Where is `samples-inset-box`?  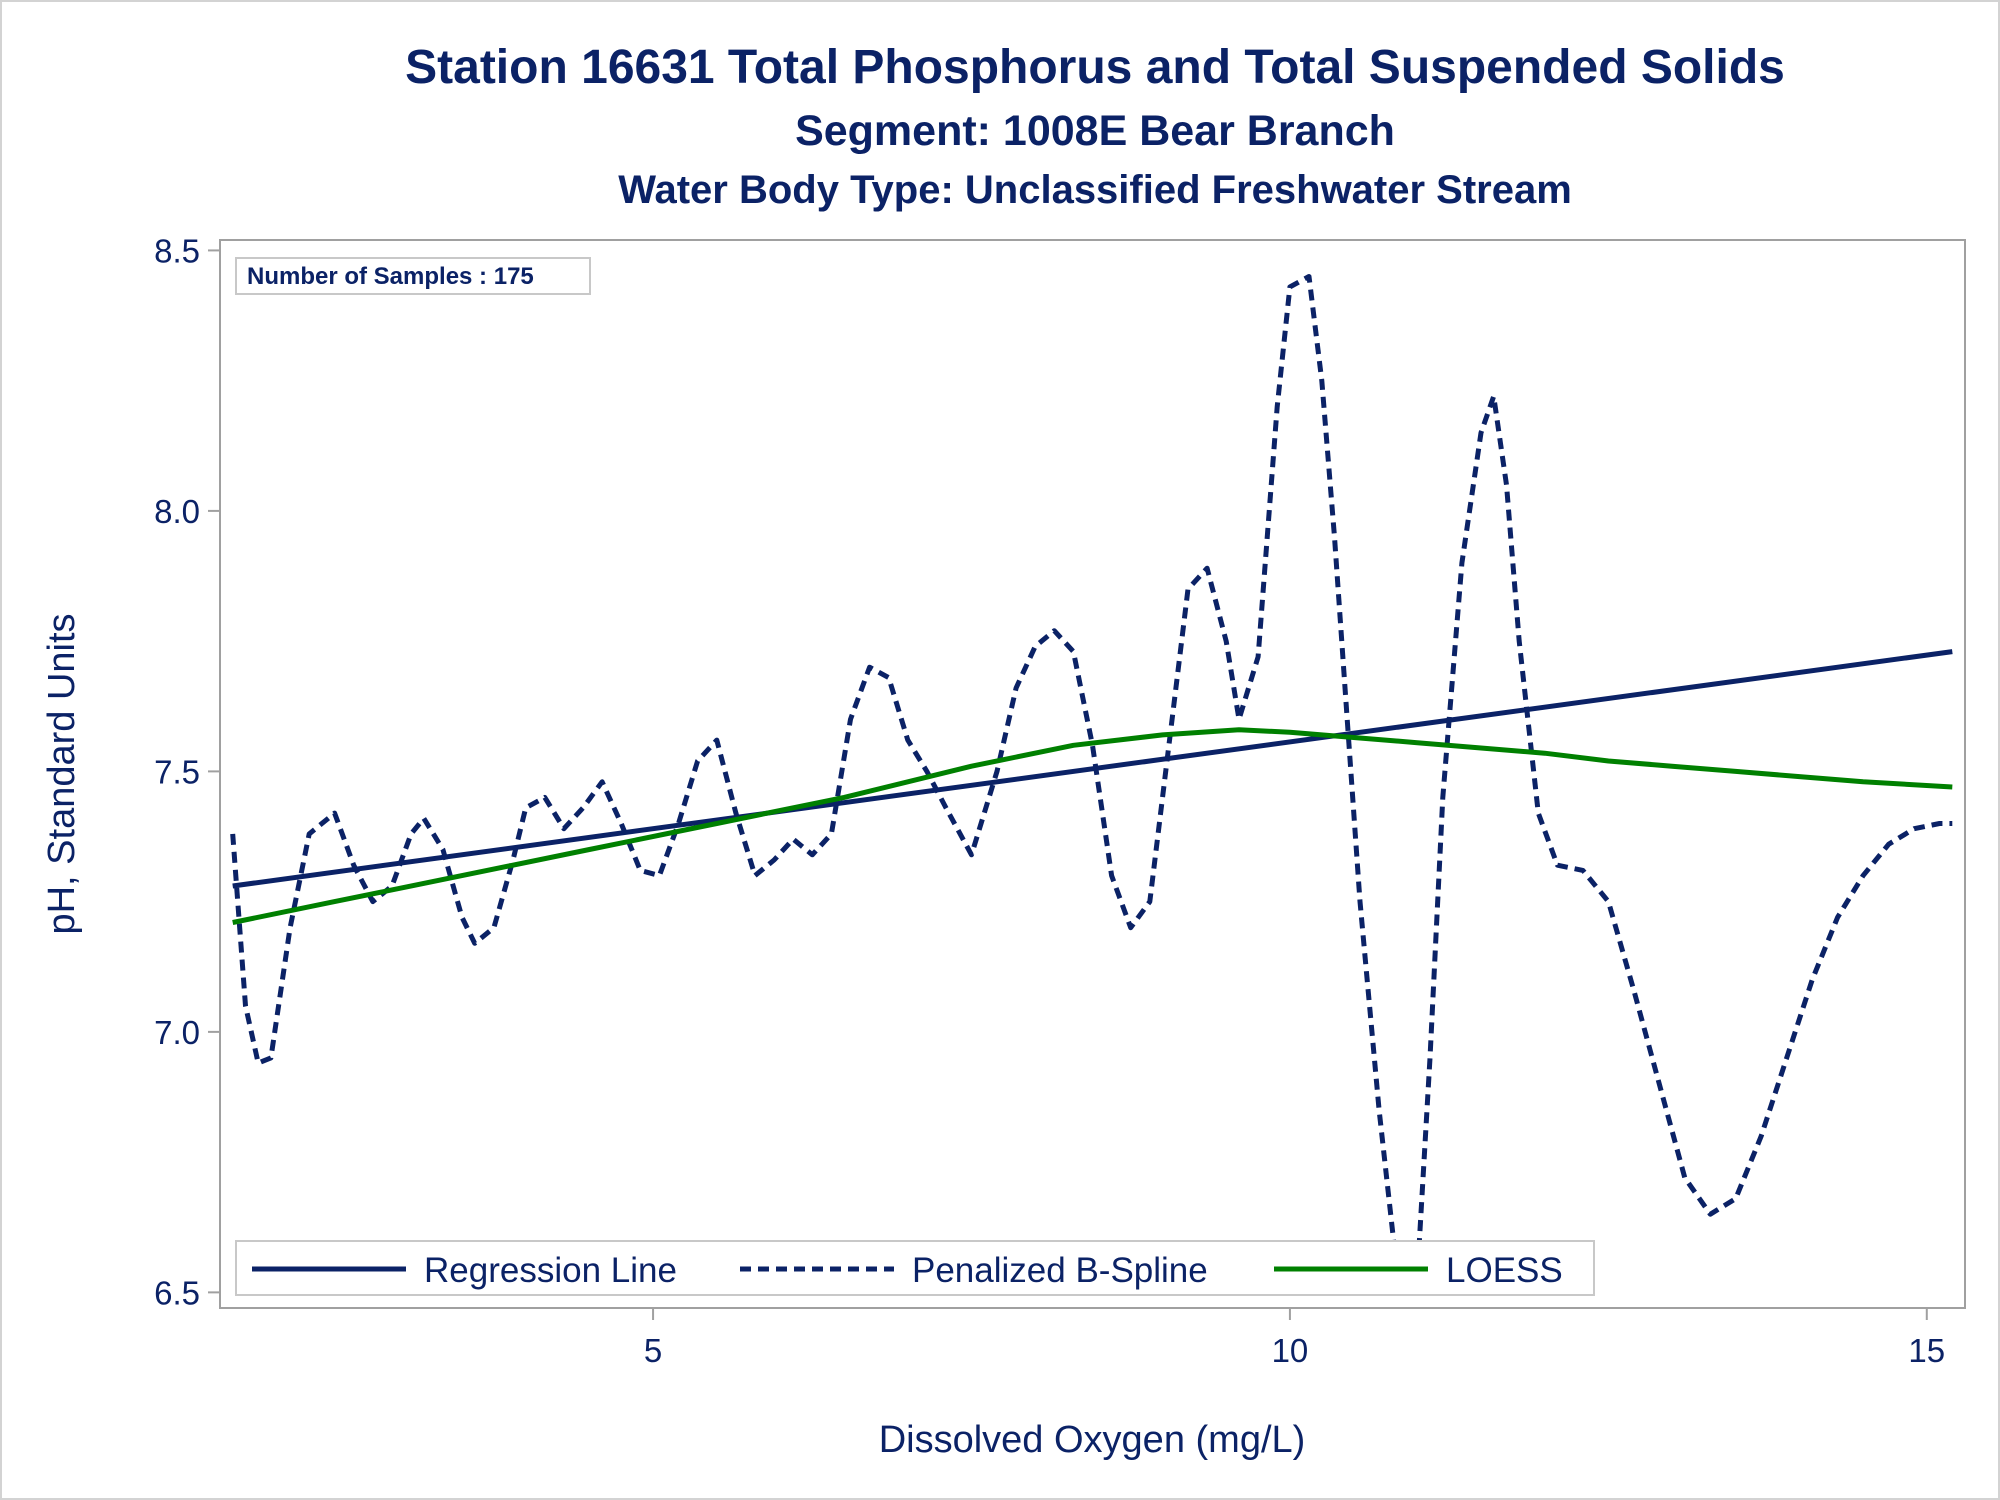
samples-inset-box is located at coordinates (413, 276).